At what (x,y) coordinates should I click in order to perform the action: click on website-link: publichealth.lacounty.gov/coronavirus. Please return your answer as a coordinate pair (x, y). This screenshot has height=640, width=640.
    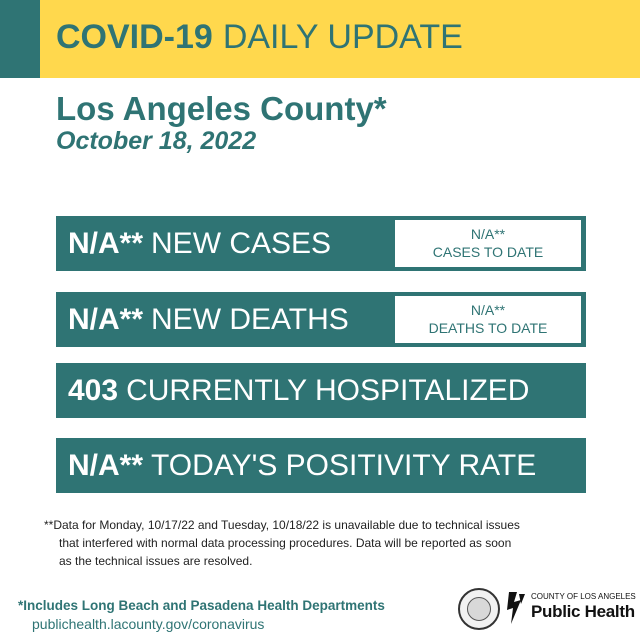
    Looking at the image, I should click on (148, 624).